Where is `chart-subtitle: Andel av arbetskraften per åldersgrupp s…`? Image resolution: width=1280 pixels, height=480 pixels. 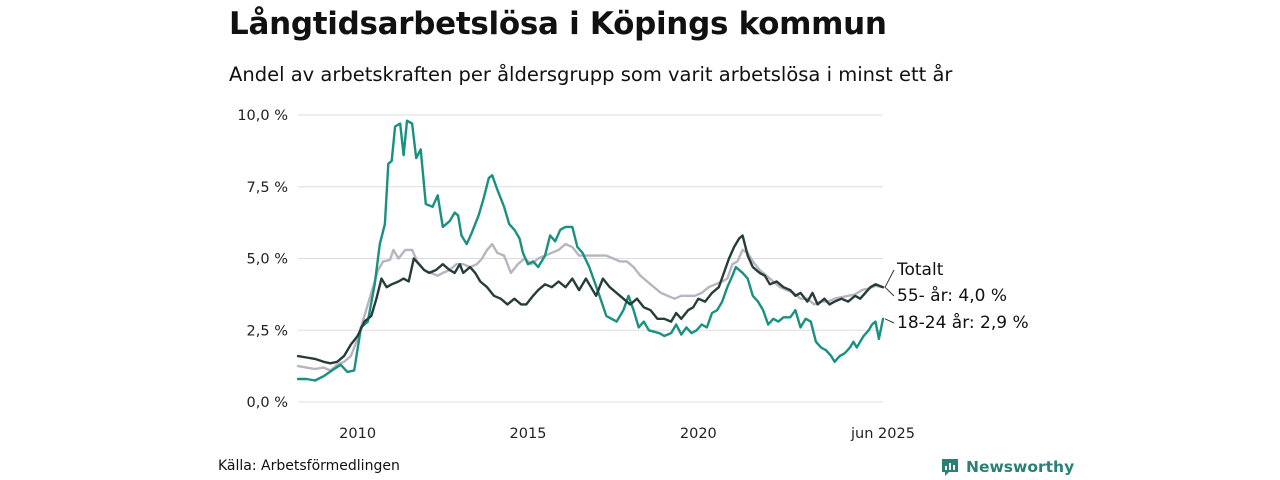 chart-subtitle: Andel av arbetskraften per åldersgrupp s… is located at coordinates (591, 74).